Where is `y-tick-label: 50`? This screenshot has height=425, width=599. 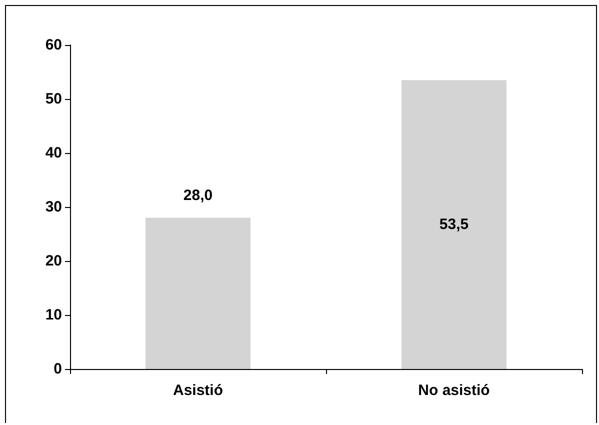
y-tick-label: 50 is located at coordinates (53, 99).